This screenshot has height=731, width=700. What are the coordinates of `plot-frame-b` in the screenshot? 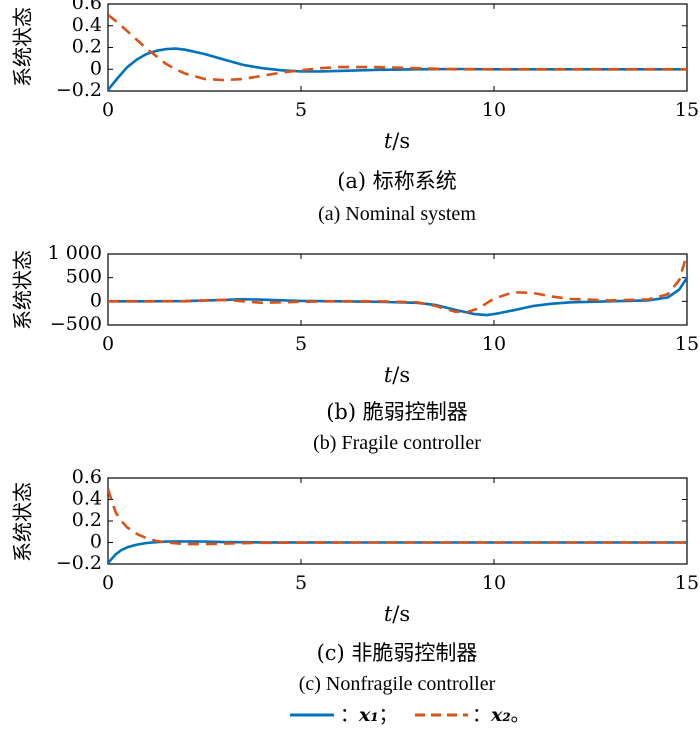 It's located at (397, 289).